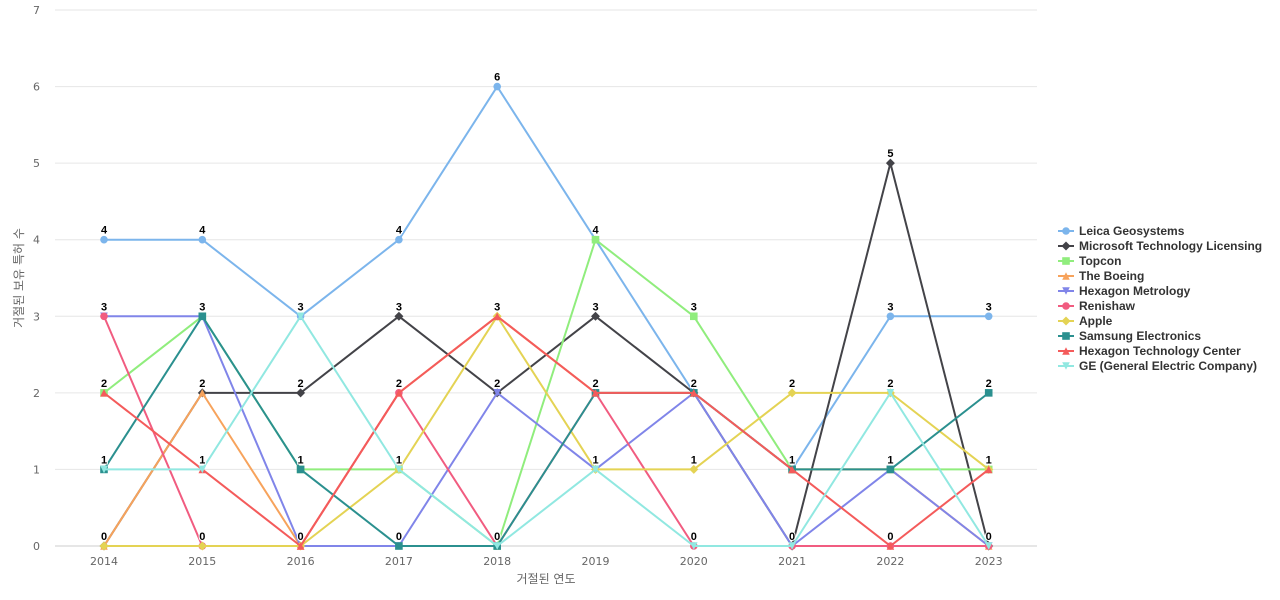 This screenshot has height=600, width=1280. I want to click on legend-item: Hexagon Metrology, so click(1124, 291).